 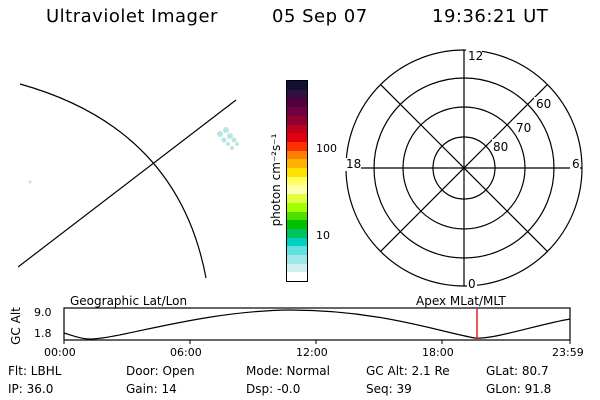 I want to click on mlt-label-12: 12, so click(x=475, y=56).